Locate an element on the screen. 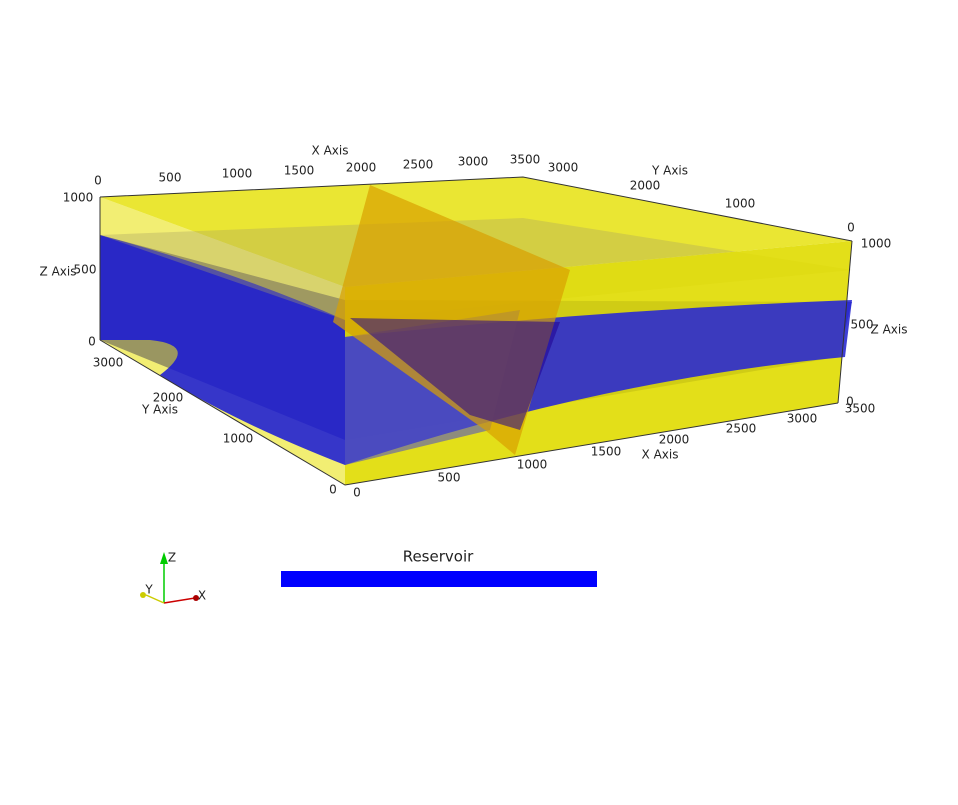  orientation-widget: Z Y X is located at coordinates (173, 577).